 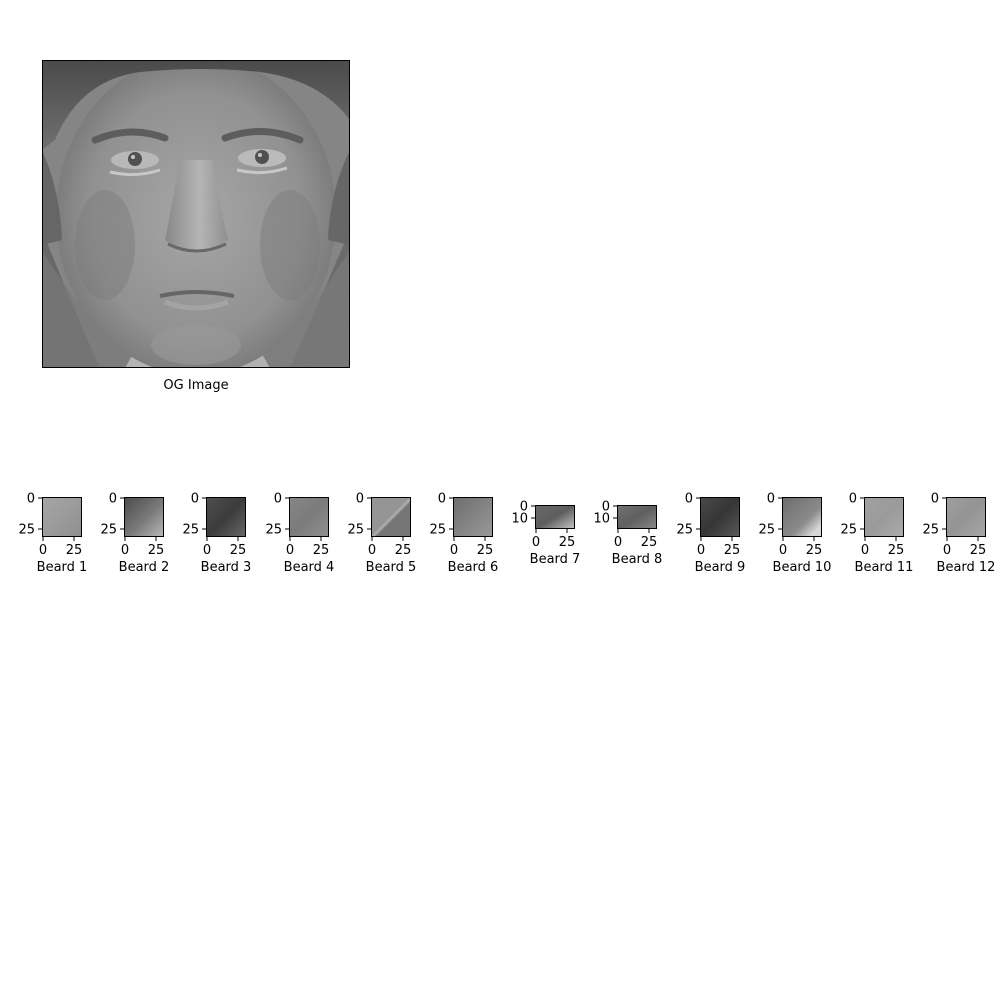 I want to click on crop-panel: 0 25 0 25 Beard 1, so click(x=52, y=534).